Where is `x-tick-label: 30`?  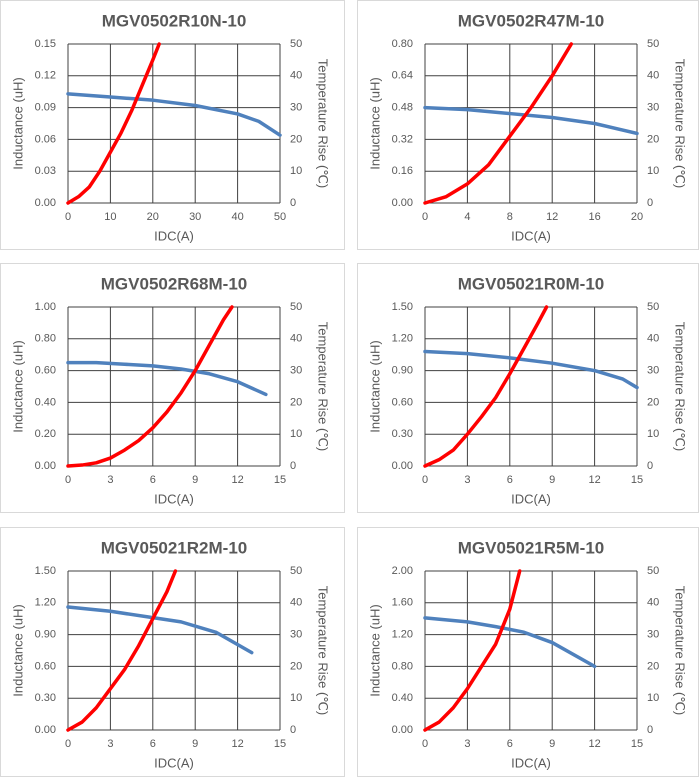 x-tick-label: 30 is located at coordinates (195, 217).